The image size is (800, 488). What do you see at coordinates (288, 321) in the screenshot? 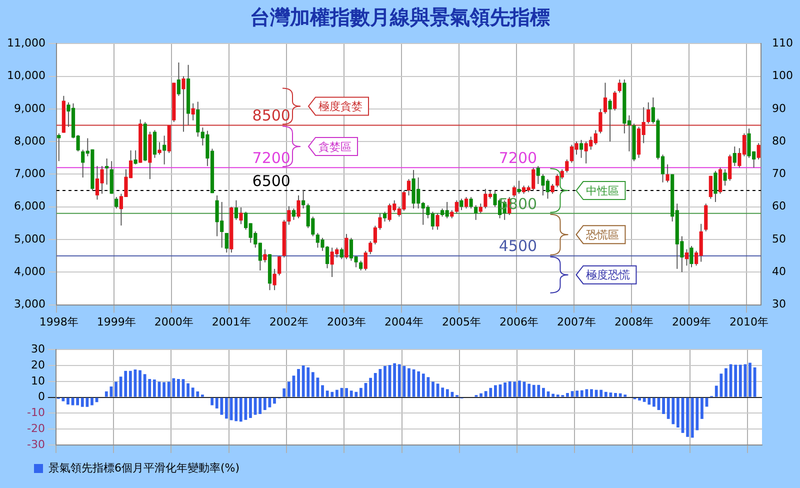
I see `x-tick-label: 2002年` at bounding box center [288, 321].